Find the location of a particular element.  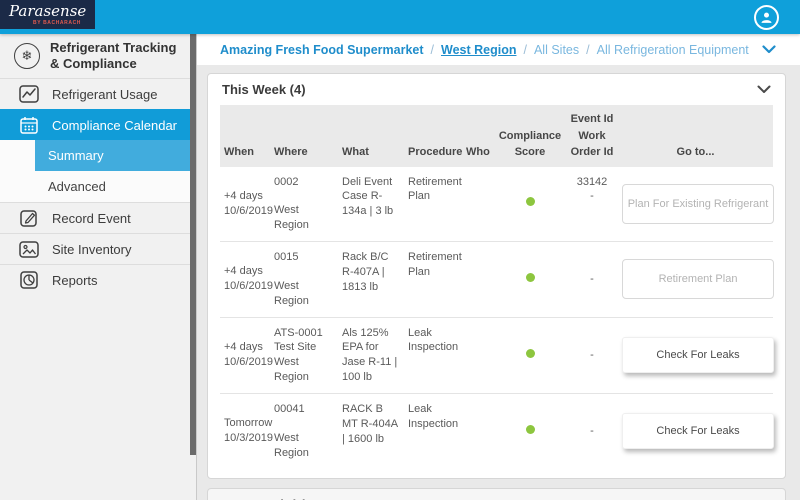

chevron-down-icon is located at coordinates (769, 49).